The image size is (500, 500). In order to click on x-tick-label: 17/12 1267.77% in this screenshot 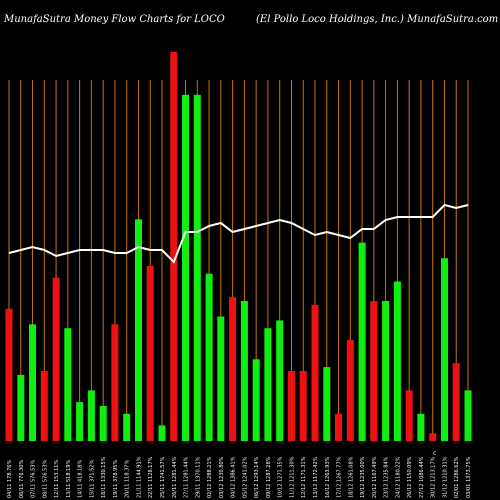, I will do `click(340, 477)`.